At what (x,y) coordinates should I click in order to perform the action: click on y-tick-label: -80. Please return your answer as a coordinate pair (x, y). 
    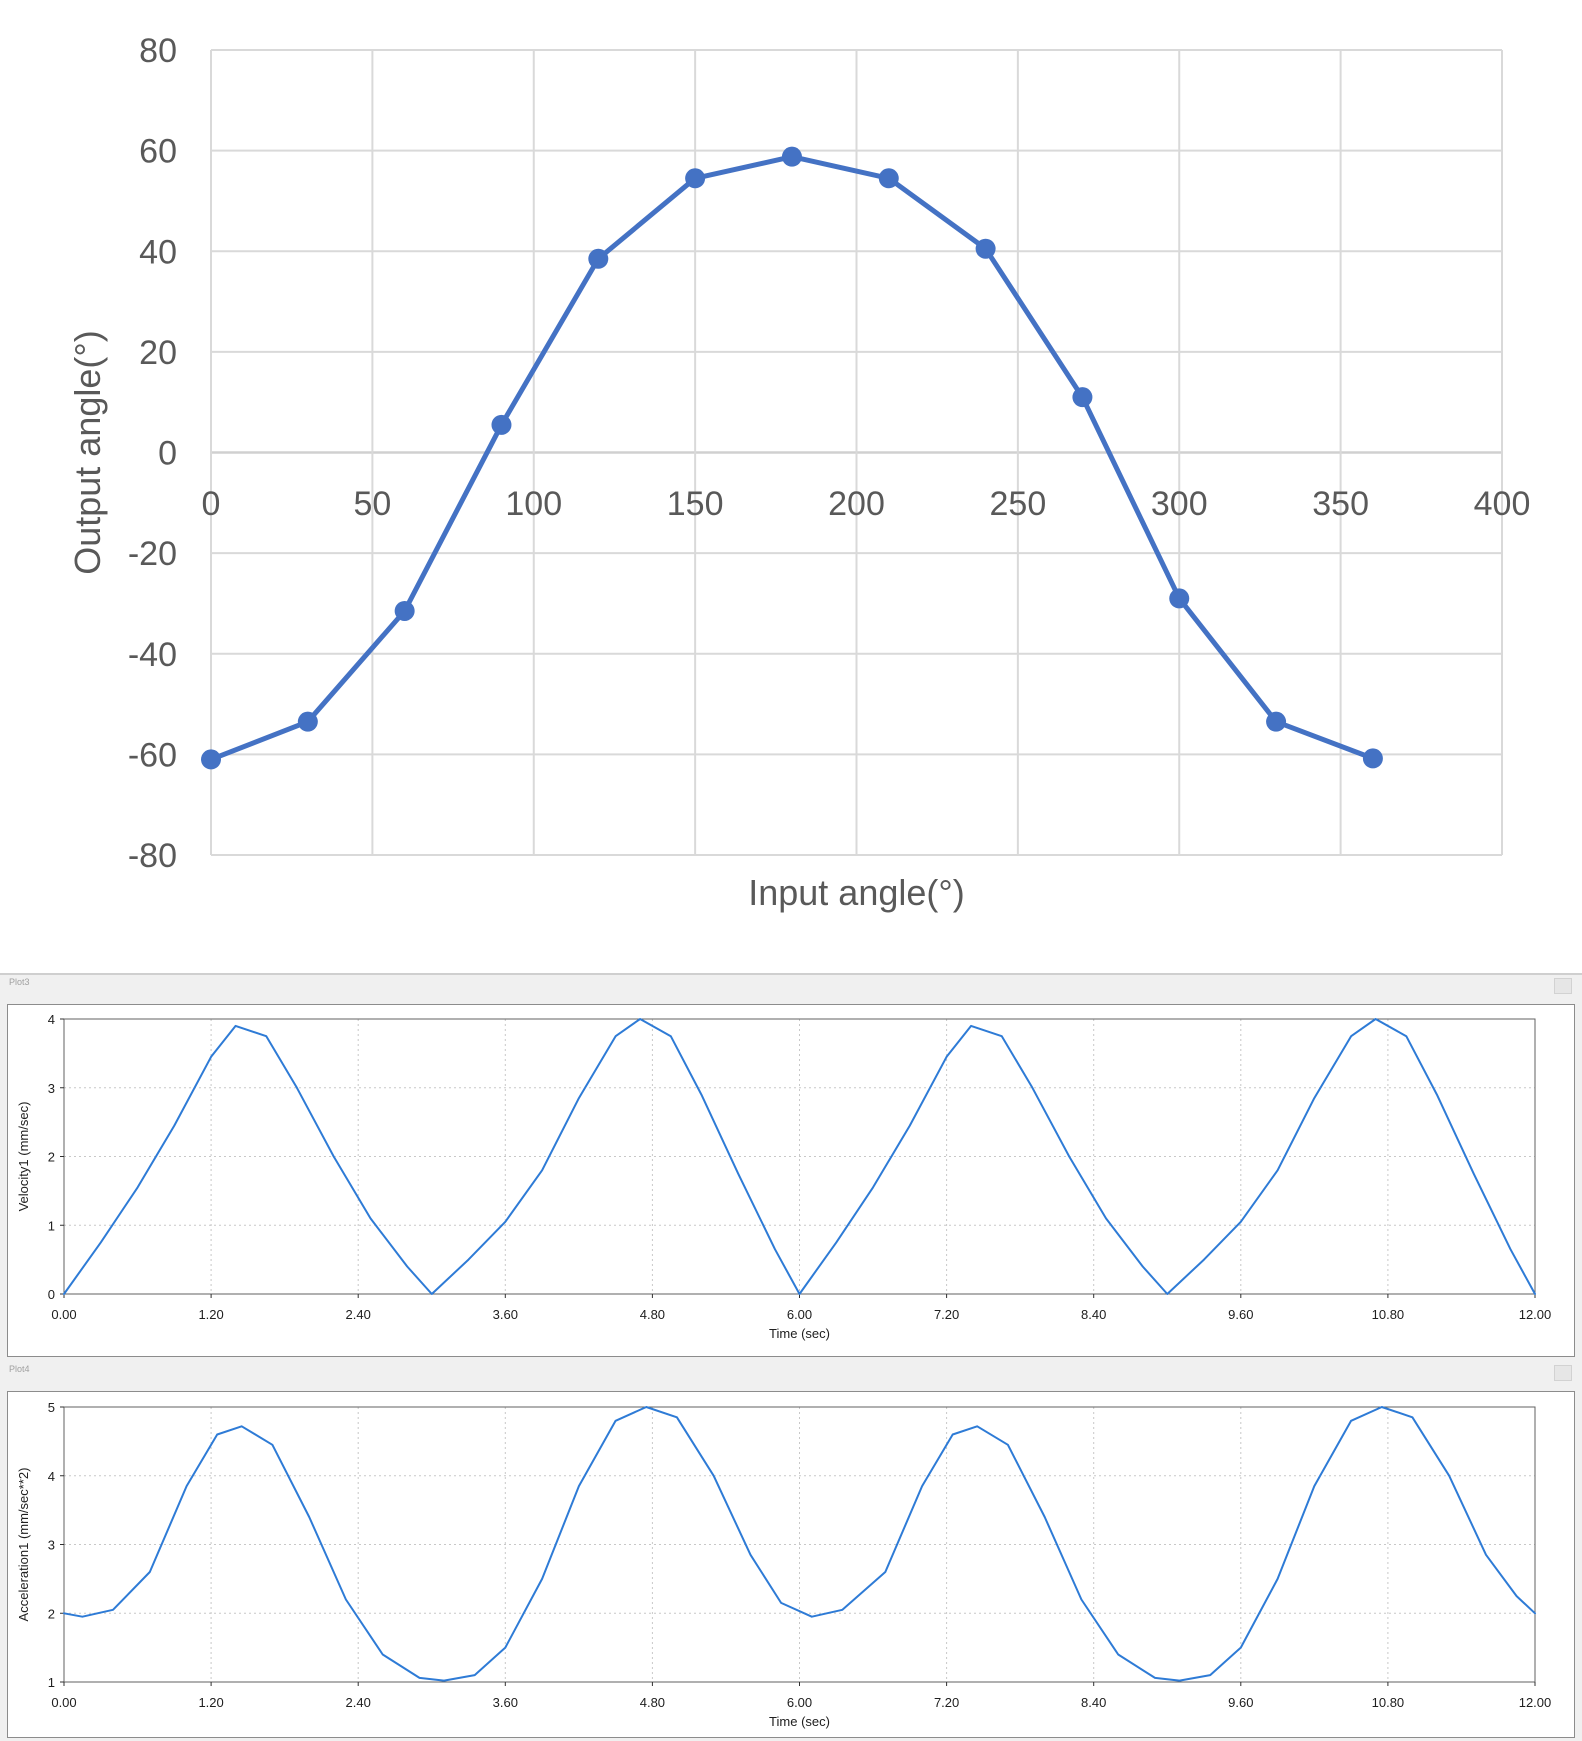
    Looking at the image, I should click on (152, 856).